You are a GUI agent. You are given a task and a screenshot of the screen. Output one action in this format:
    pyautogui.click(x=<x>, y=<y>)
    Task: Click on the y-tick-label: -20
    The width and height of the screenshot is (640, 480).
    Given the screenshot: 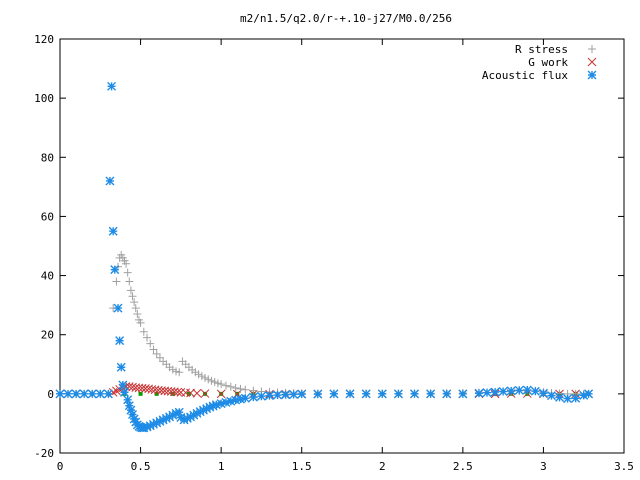 What is the action you would take?
    pyautogui.click(x=44, y=453)
    